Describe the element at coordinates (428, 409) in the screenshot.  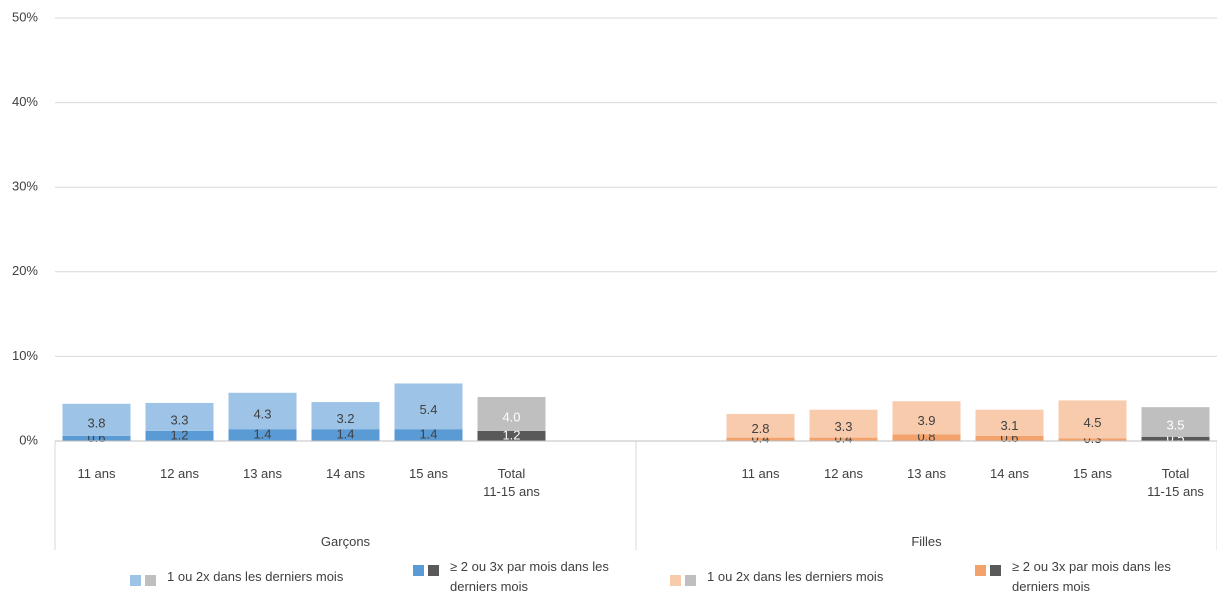
I see `data-label: 5.4` at that location.